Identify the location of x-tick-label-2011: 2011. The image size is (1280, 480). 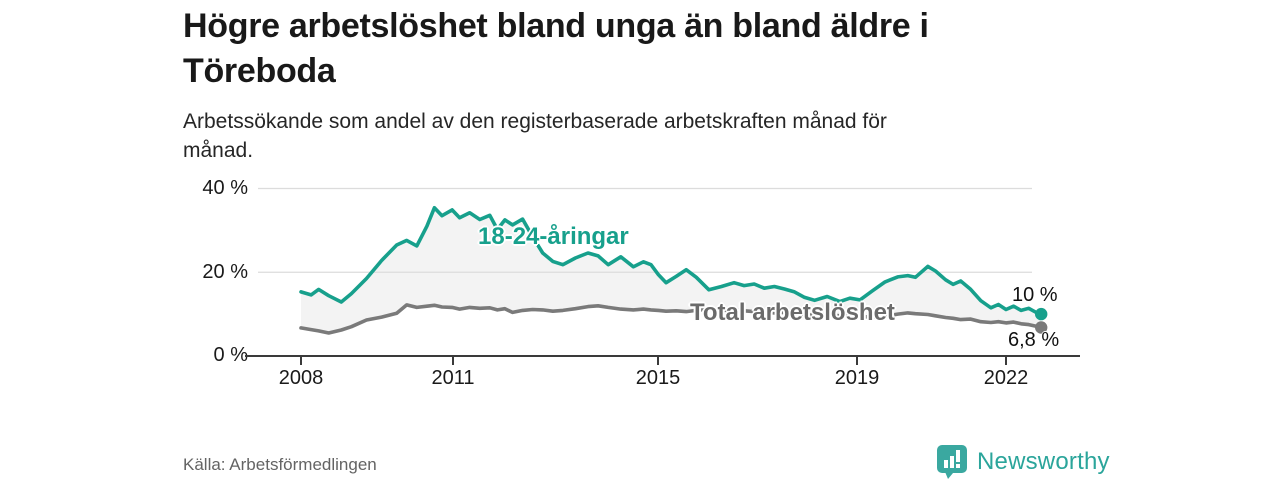
(453, 378).